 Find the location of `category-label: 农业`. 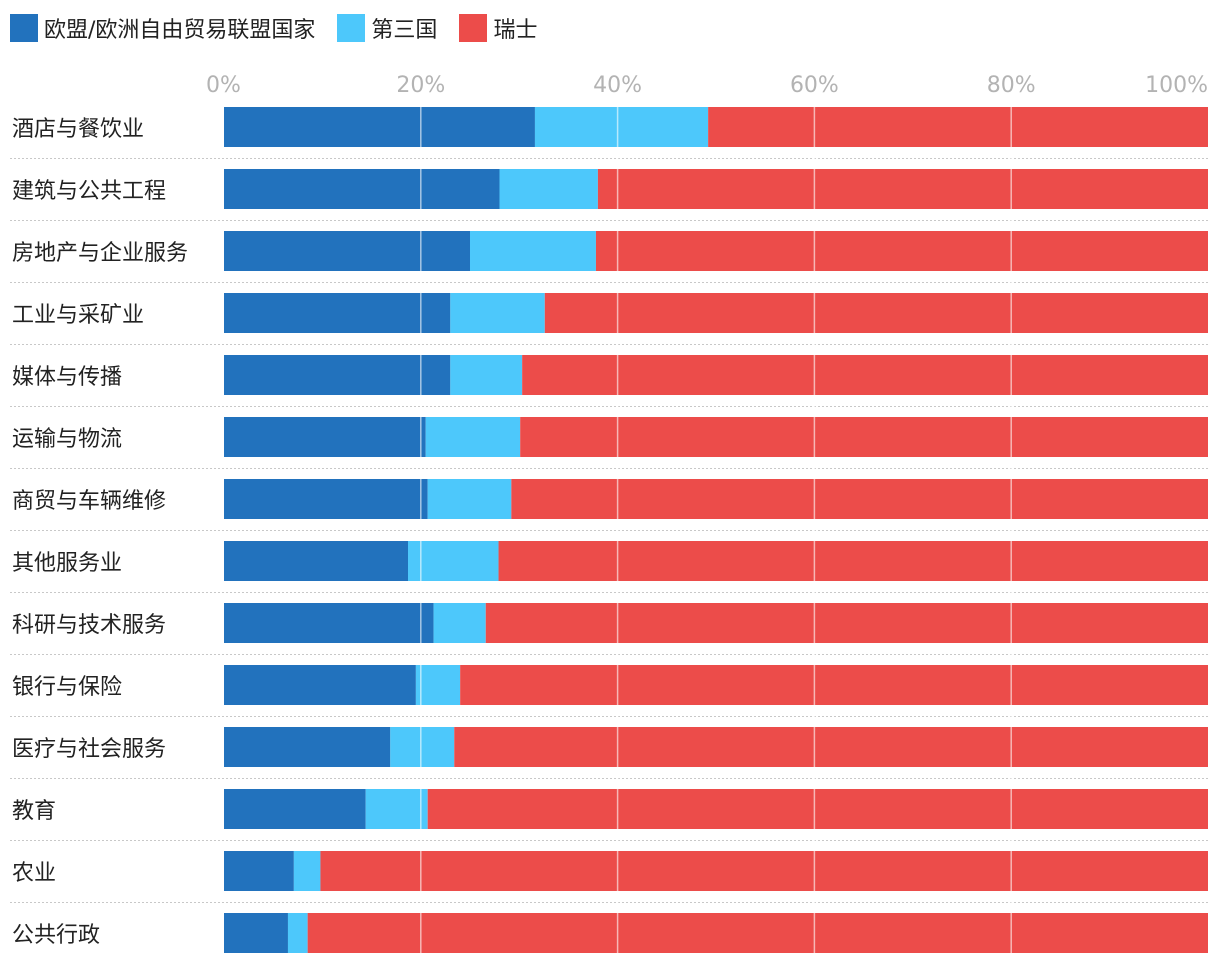

category-label: 农业 is located at coordinates (34, 873).